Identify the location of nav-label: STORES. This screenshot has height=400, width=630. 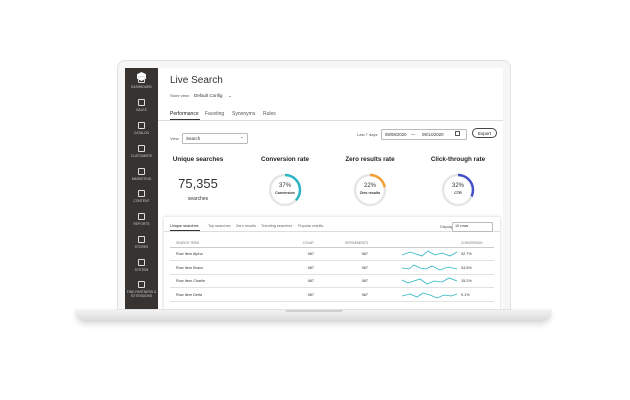
(141, 247).